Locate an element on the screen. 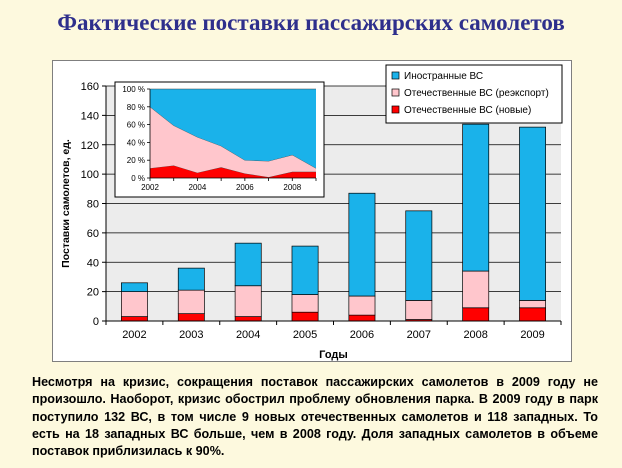 This screenshot has height=468, width=622. x-tick-label: 2007 is located at coordinates (419, 335).